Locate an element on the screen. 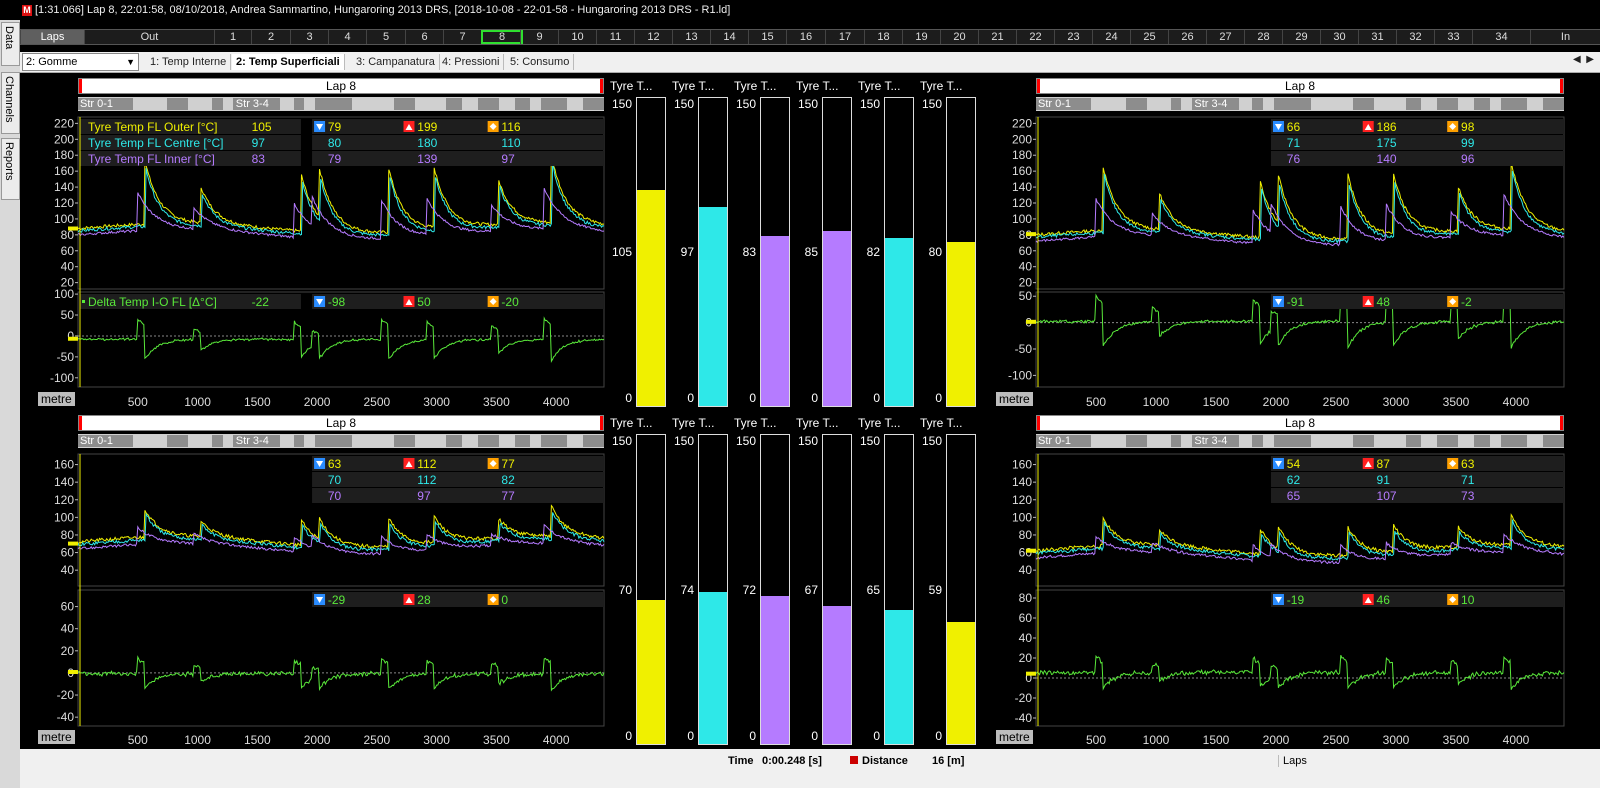 This screenshot has width=1600, height=788. gauge-min-label: 0 is located at coordinates (814, 398).